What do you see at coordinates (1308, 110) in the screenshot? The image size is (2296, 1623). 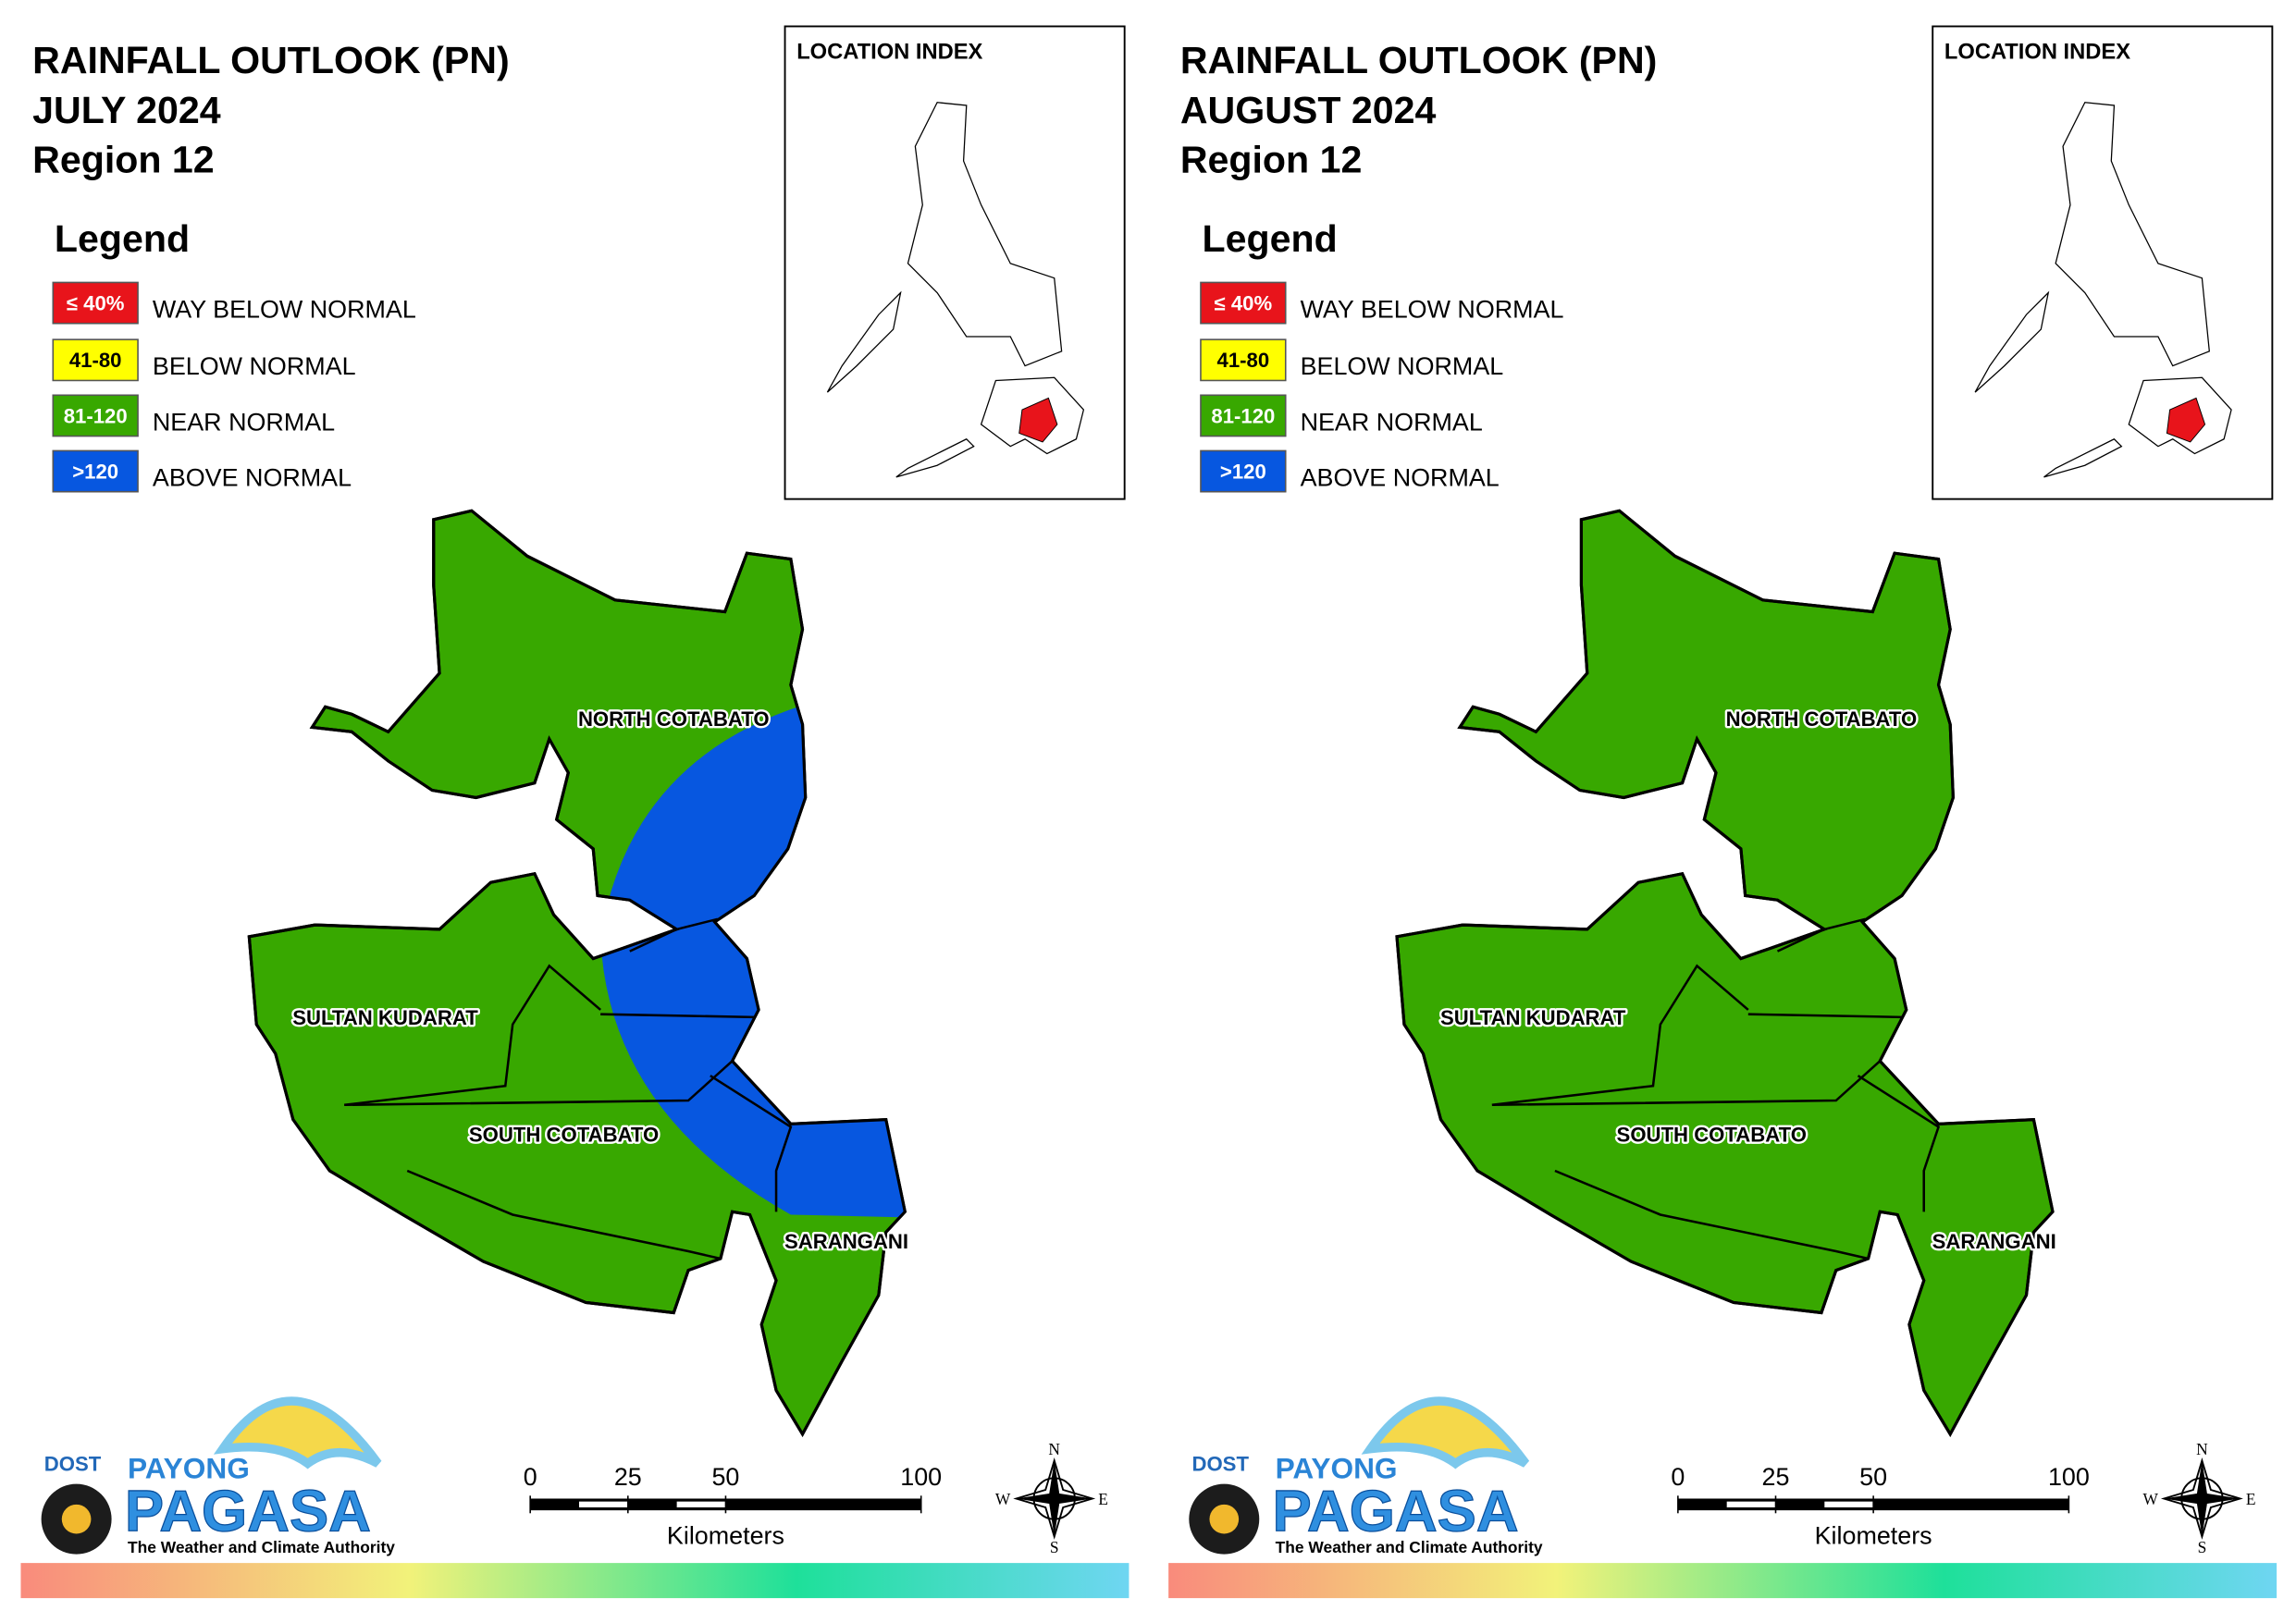 I see `title-line: AUGUST 2024` at bounding box center [1308, 110].